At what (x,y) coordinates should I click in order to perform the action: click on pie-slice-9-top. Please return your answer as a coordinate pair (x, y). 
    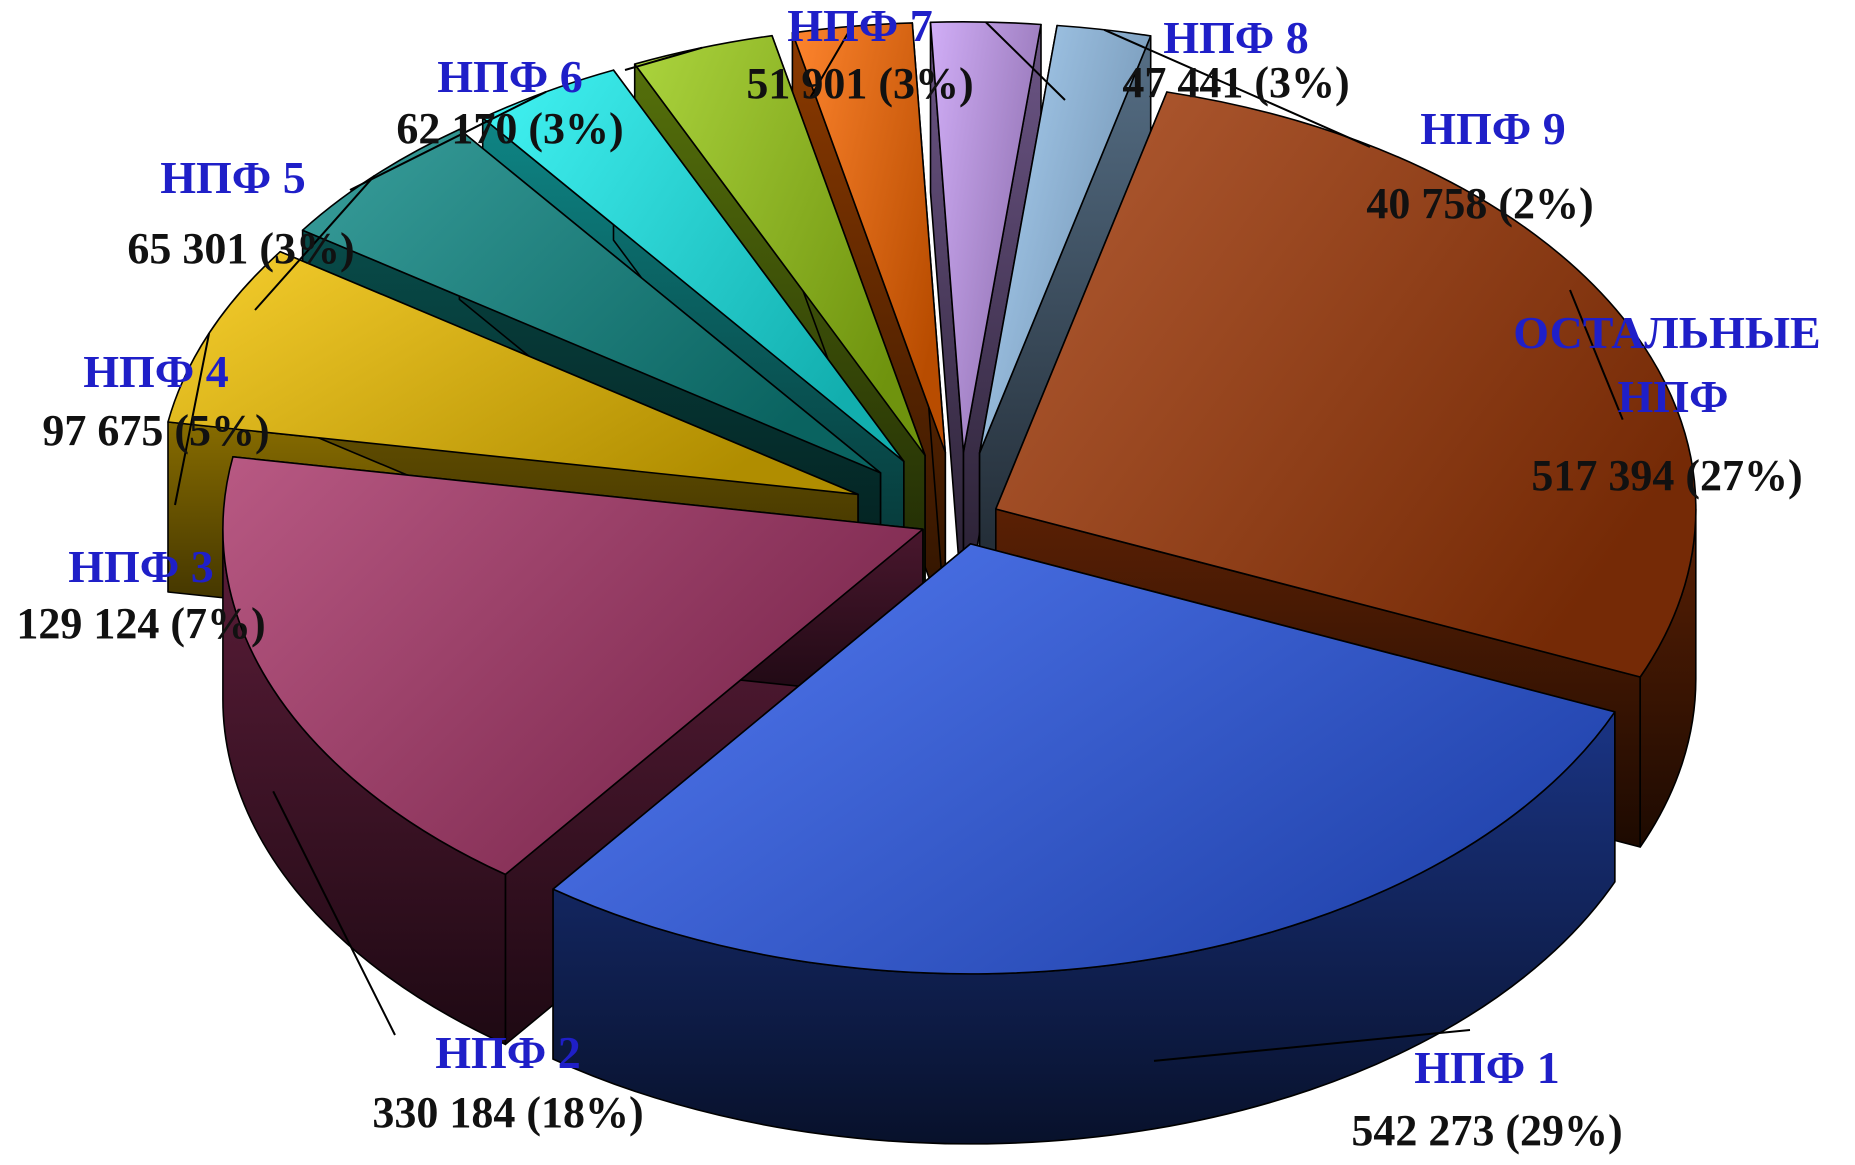
    Looking at the image, I should click on (1065, 239).